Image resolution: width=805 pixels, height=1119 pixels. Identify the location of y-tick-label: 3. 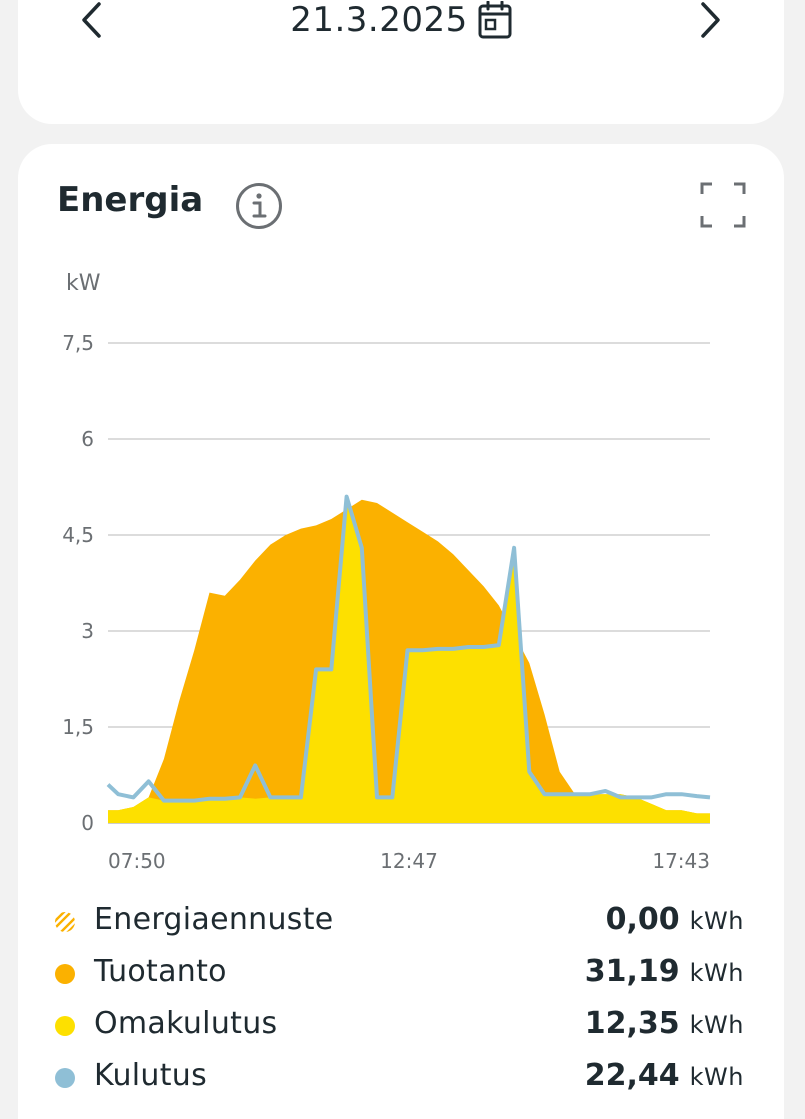
(87, 631).